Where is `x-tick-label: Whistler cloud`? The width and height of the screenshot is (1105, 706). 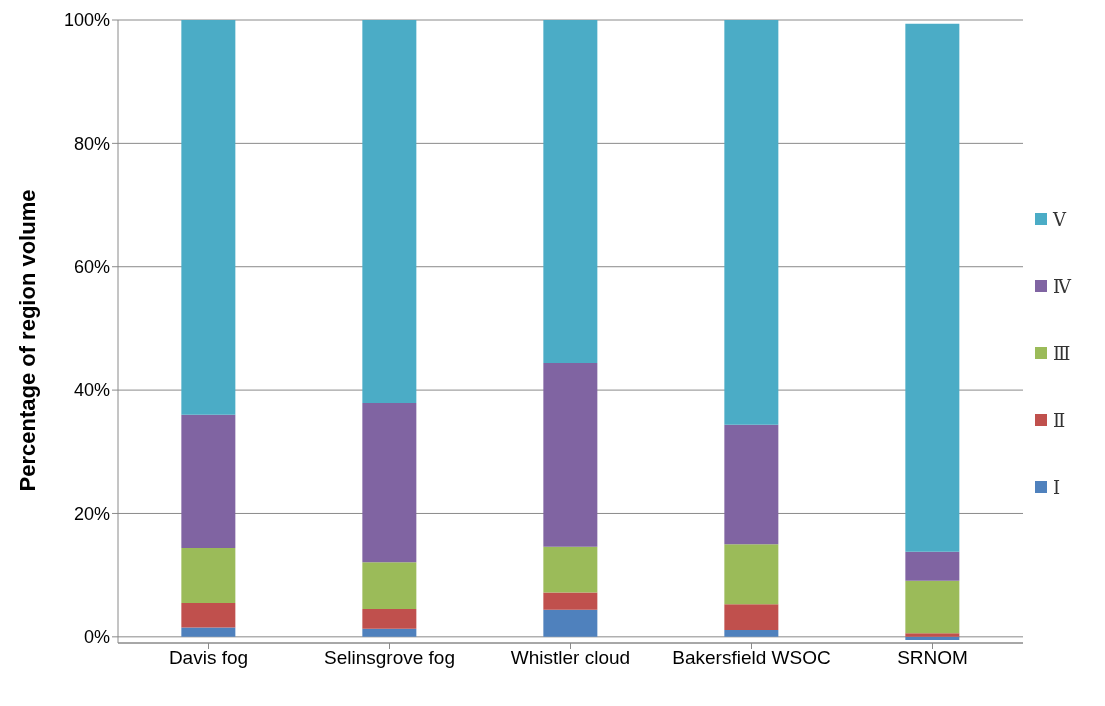 x-tick-label: Whistler cloud is located at coordinates (570, 658).